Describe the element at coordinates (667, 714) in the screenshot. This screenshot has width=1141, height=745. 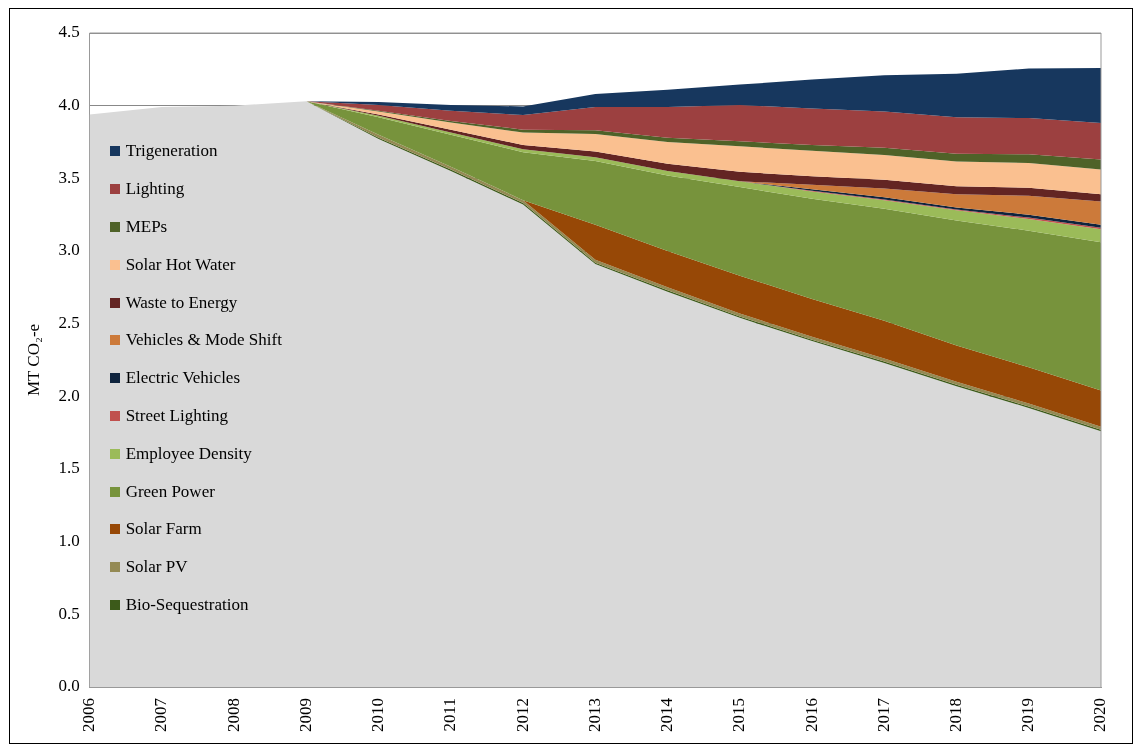
I see `x-tick-label: 2014` at that location.